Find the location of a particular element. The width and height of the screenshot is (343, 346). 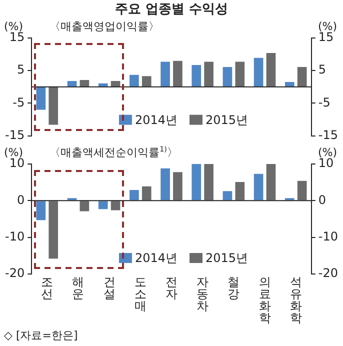

x-tick-label: 철강 is located at coordinates (234, 288).